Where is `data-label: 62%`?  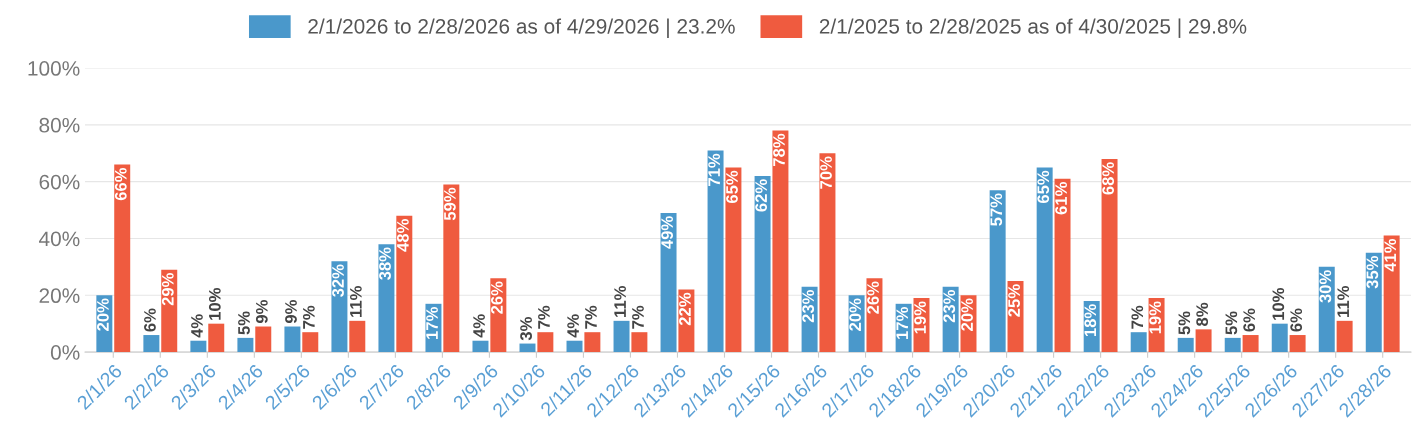 data-label: 62% is located at coordinates (761, 195).